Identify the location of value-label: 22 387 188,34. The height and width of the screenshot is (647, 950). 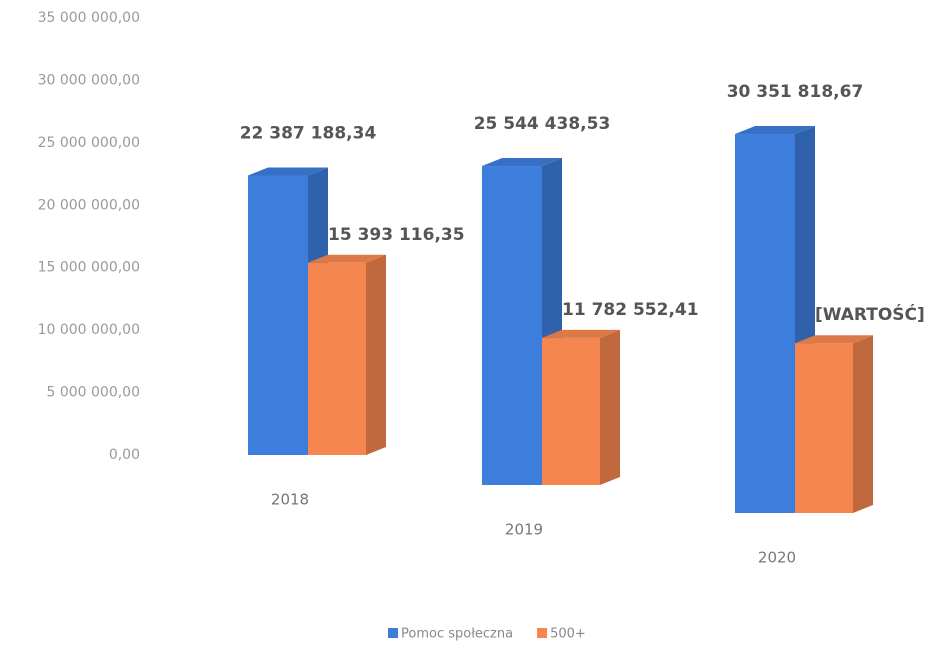
(308, 133).